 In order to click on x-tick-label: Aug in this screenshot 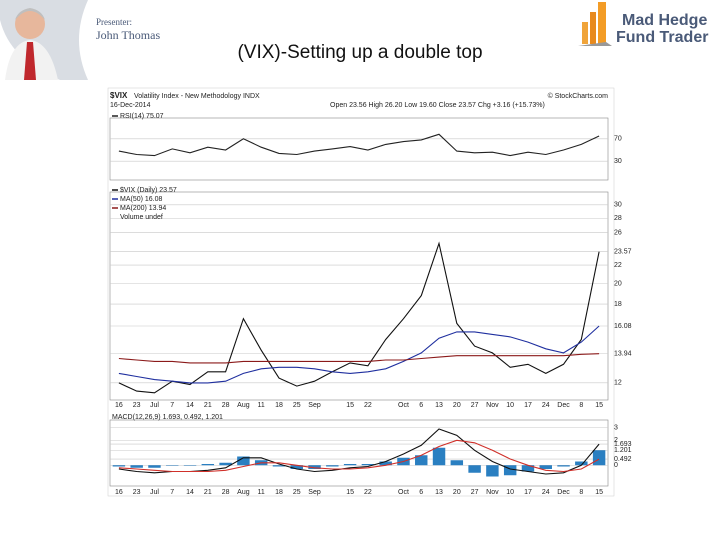, I will do `click(243, 405)`.